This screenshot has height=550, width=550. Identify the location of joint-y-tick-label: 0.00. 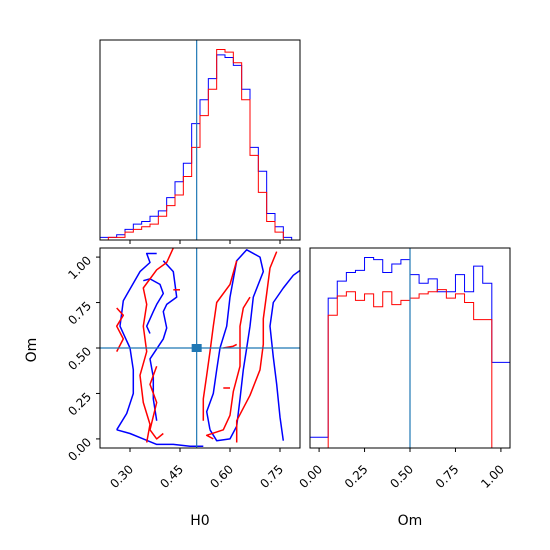
(79, 449).